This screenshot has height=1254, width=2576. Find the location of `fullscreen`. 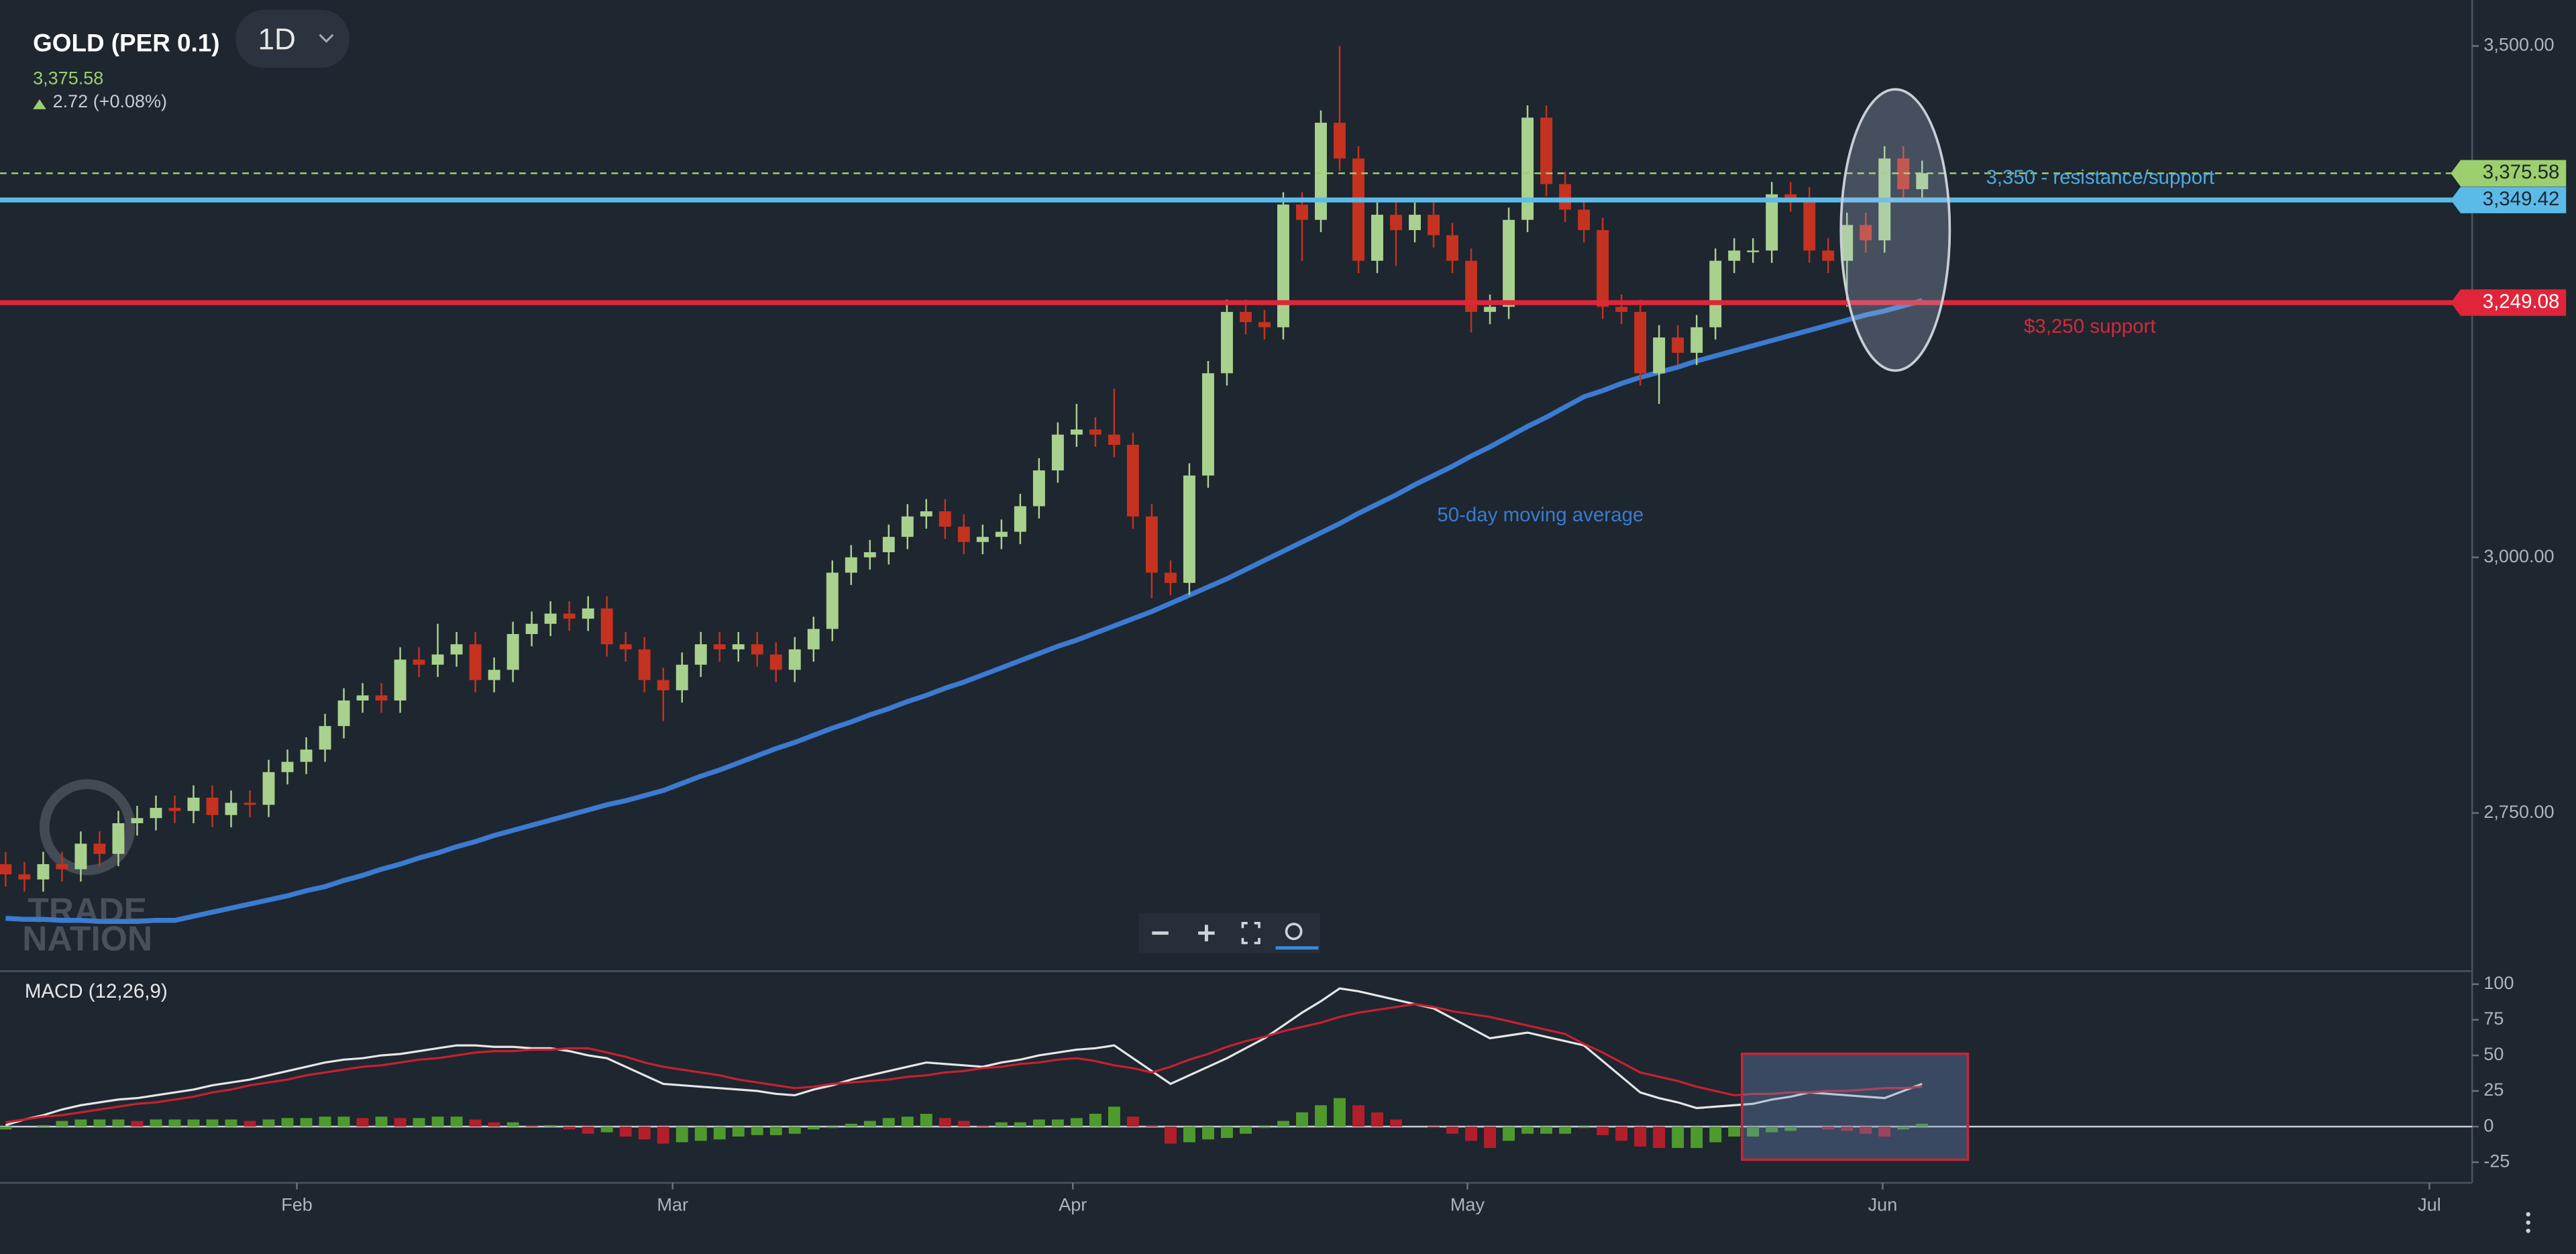

fullscreen is located at coordinates (1250, 933).